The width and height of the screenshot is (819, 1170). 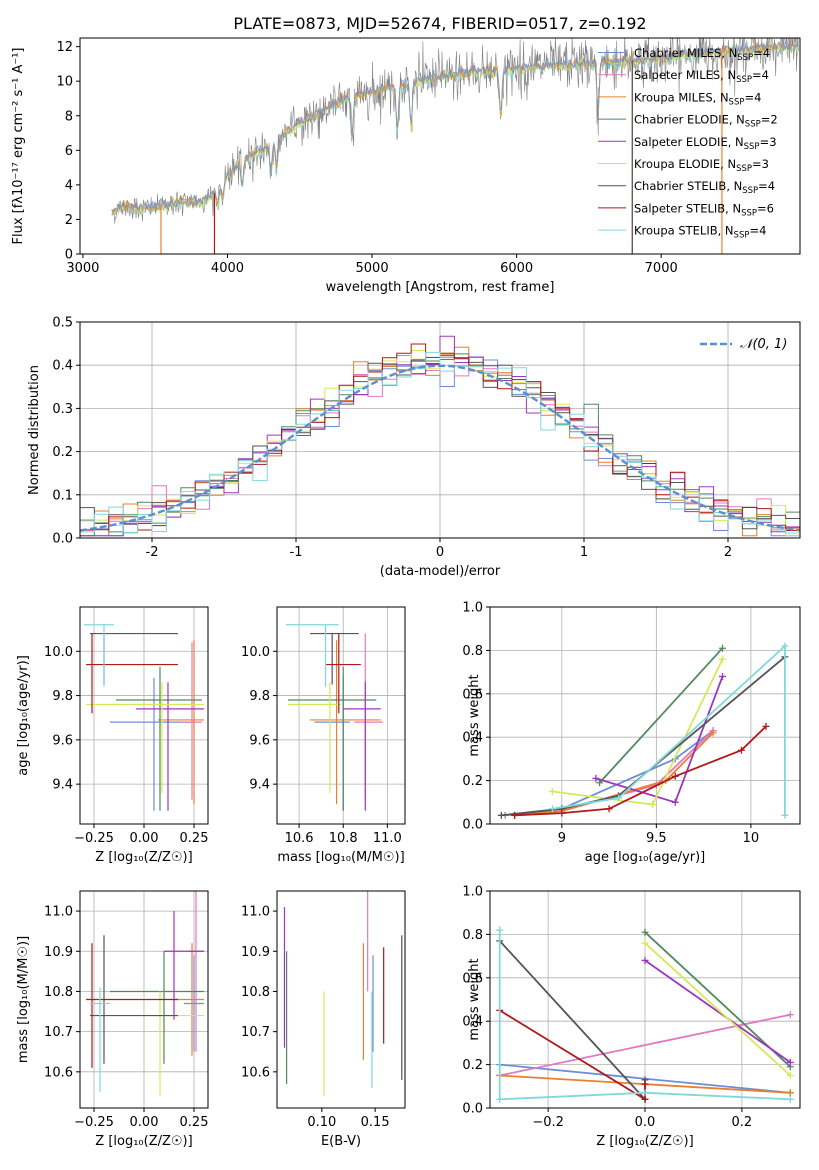 I want to click on errorbar-kroupa-stelib, so click(x=312, y=655).